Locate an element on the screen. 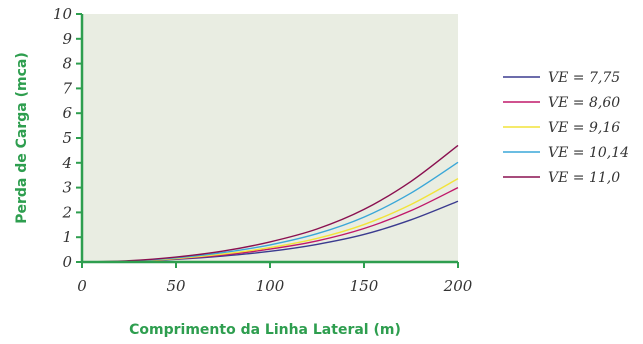 The width and height of the screenshot is (643, 344). x-tick-label: 150 is located at coordinates (364, 286).